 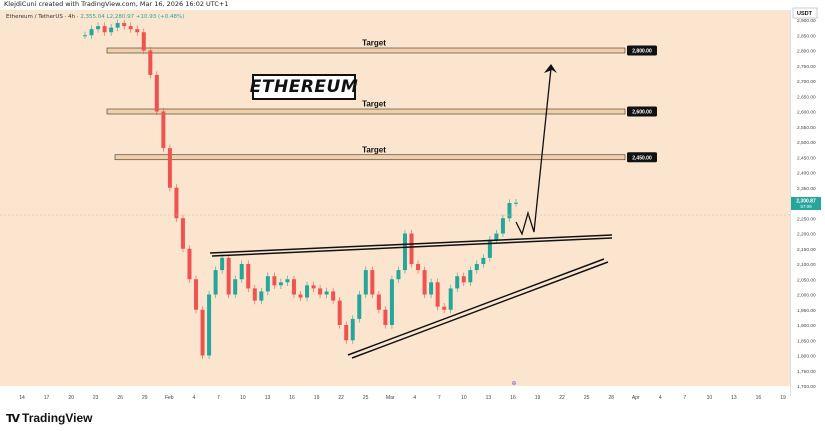 I want to click on price-tick-label: 2,250.00, so click(x=806, y=219).